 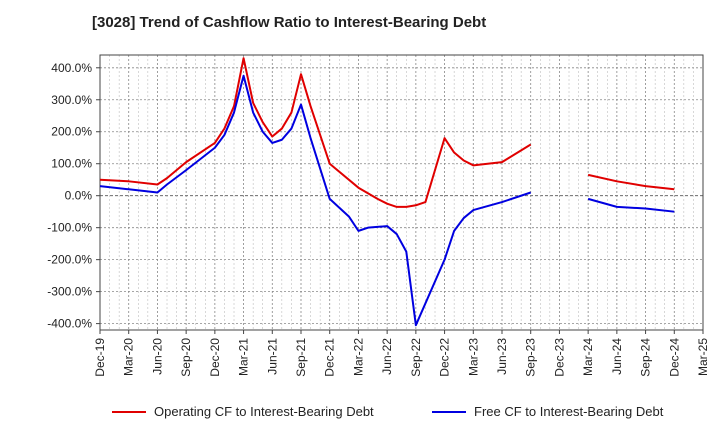 I want to click on x-tick-label: Dec-22, so click(x=445, y=357).